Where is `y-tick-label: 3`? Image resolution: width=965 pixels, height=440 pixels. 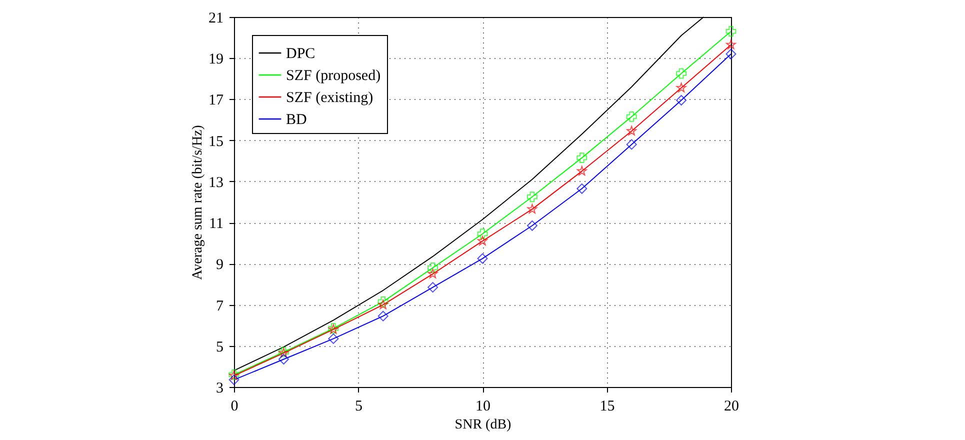 y-tick-label: 3 is located at coordinates (220, 388).